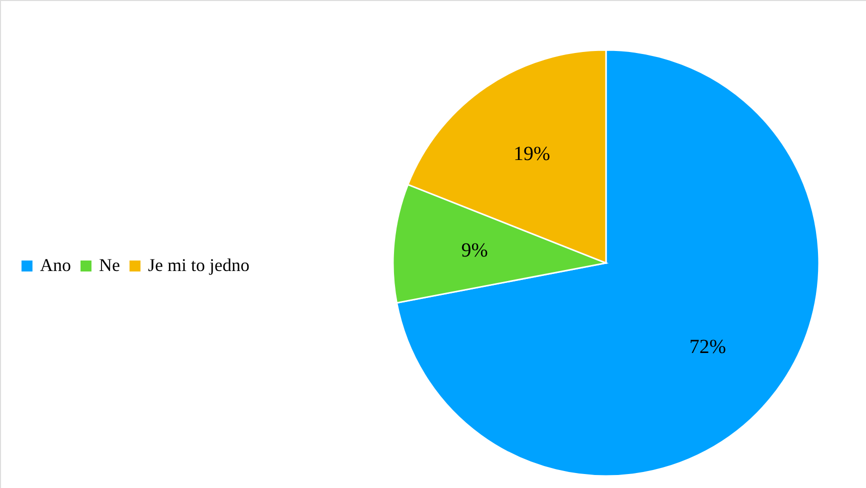  I want to click on data-label: 72%, so click(707, 347).